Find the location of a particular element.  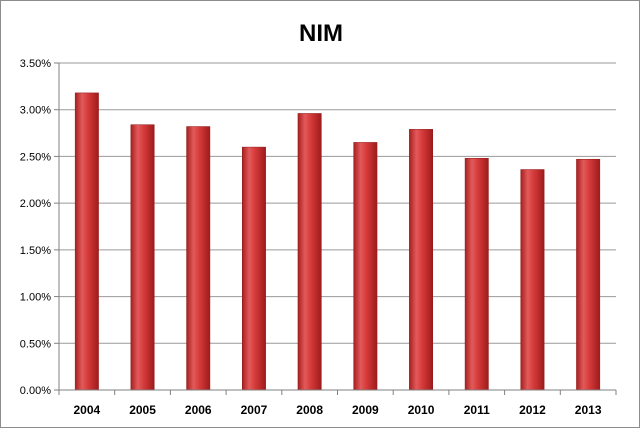

bar-2009 is located at coordinates (365, 266).